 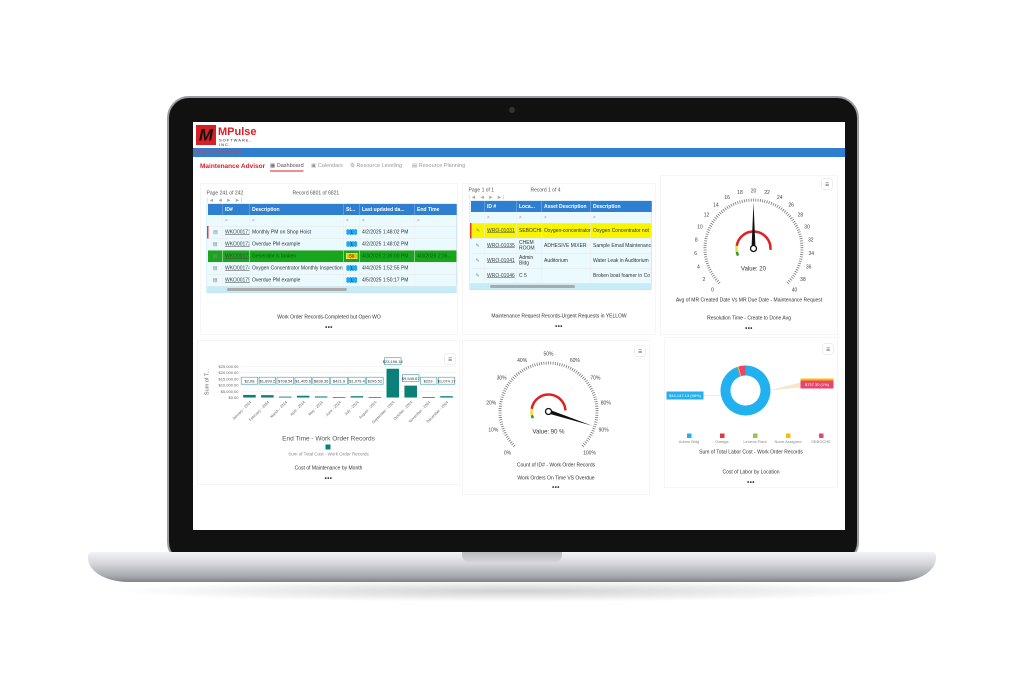 I want to click on id-cell: WKO00173, so click(x=236, y=256).